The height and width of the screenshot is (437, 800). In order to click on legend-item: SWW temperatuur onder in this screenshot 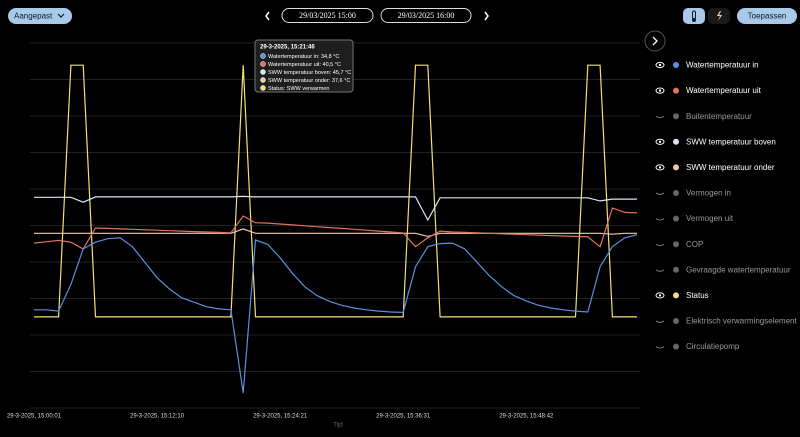, I will do `click(715, 167)`.